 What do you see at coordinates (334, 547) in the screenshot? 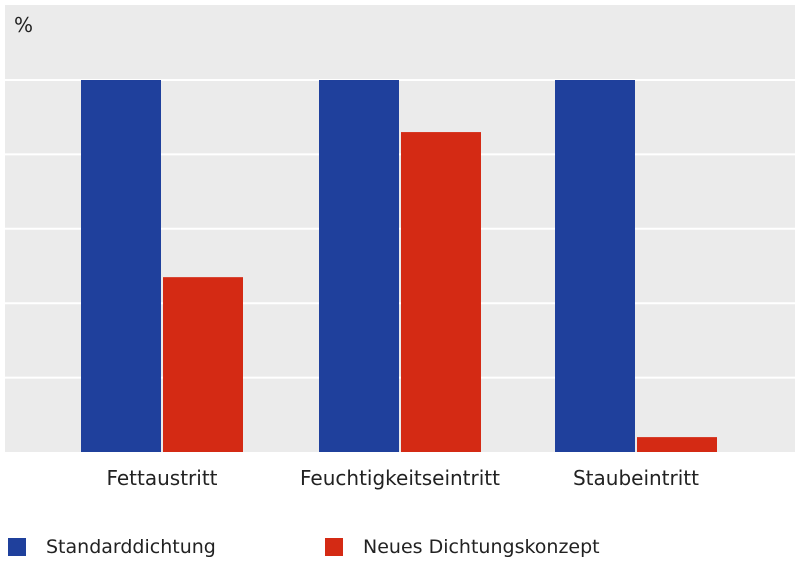
I see `legend-swatch-new` at bounding box center [334, 547].